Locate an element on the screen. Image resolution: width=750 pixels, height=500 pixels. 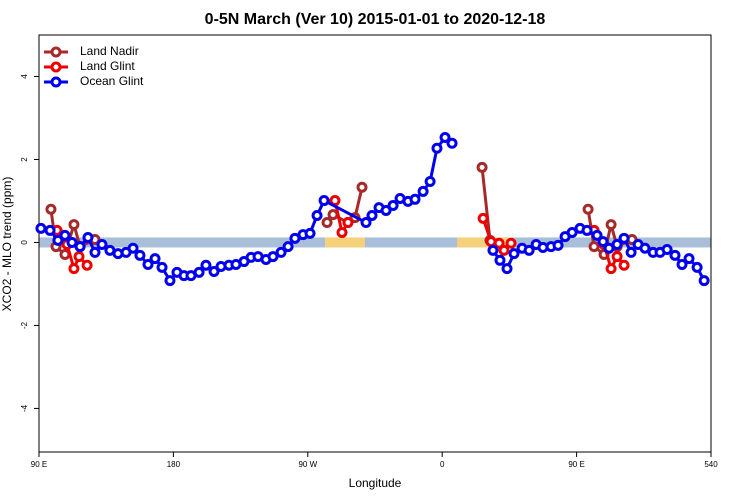
y-tick-label: 4 is located at coordinates (24, 76).